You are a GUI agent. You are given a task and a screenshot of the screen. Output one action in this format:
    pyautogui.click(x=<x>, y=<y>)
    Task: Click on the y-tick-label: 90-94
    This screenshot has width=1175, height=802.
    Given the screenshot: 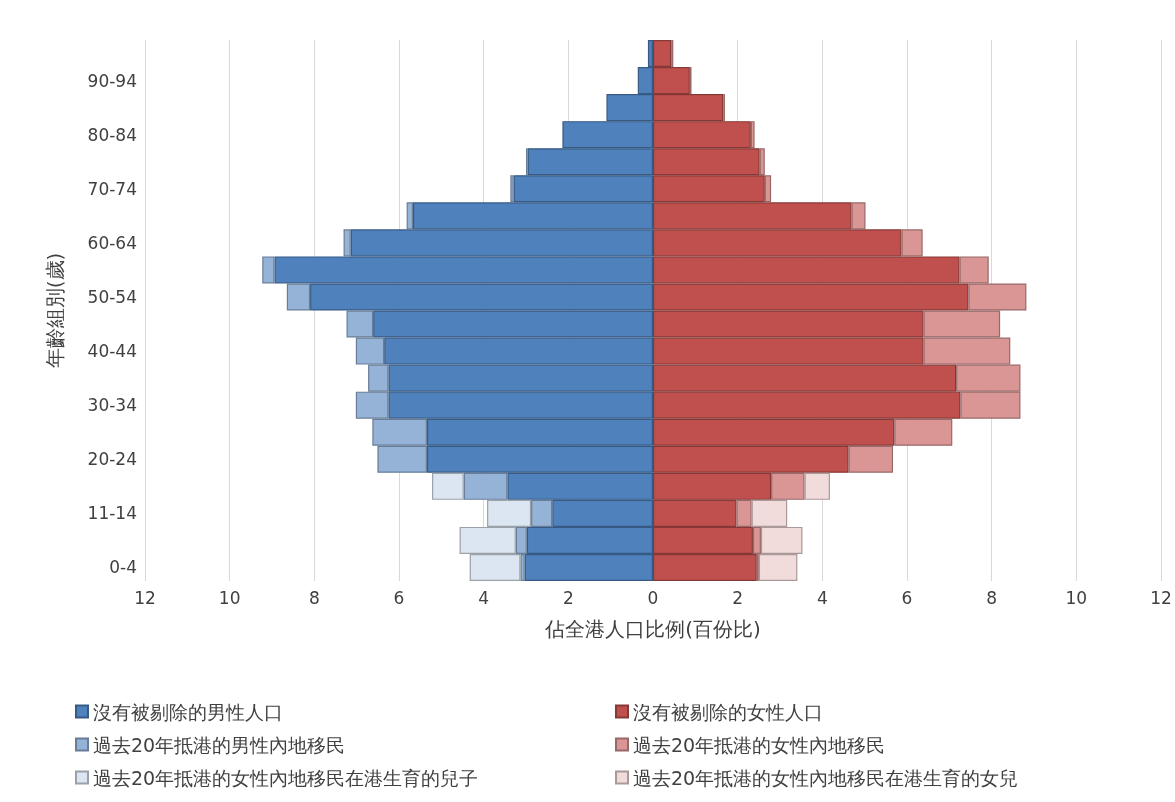 What is the action you would take?
    pyautogui.click(x=112, y=80)
    